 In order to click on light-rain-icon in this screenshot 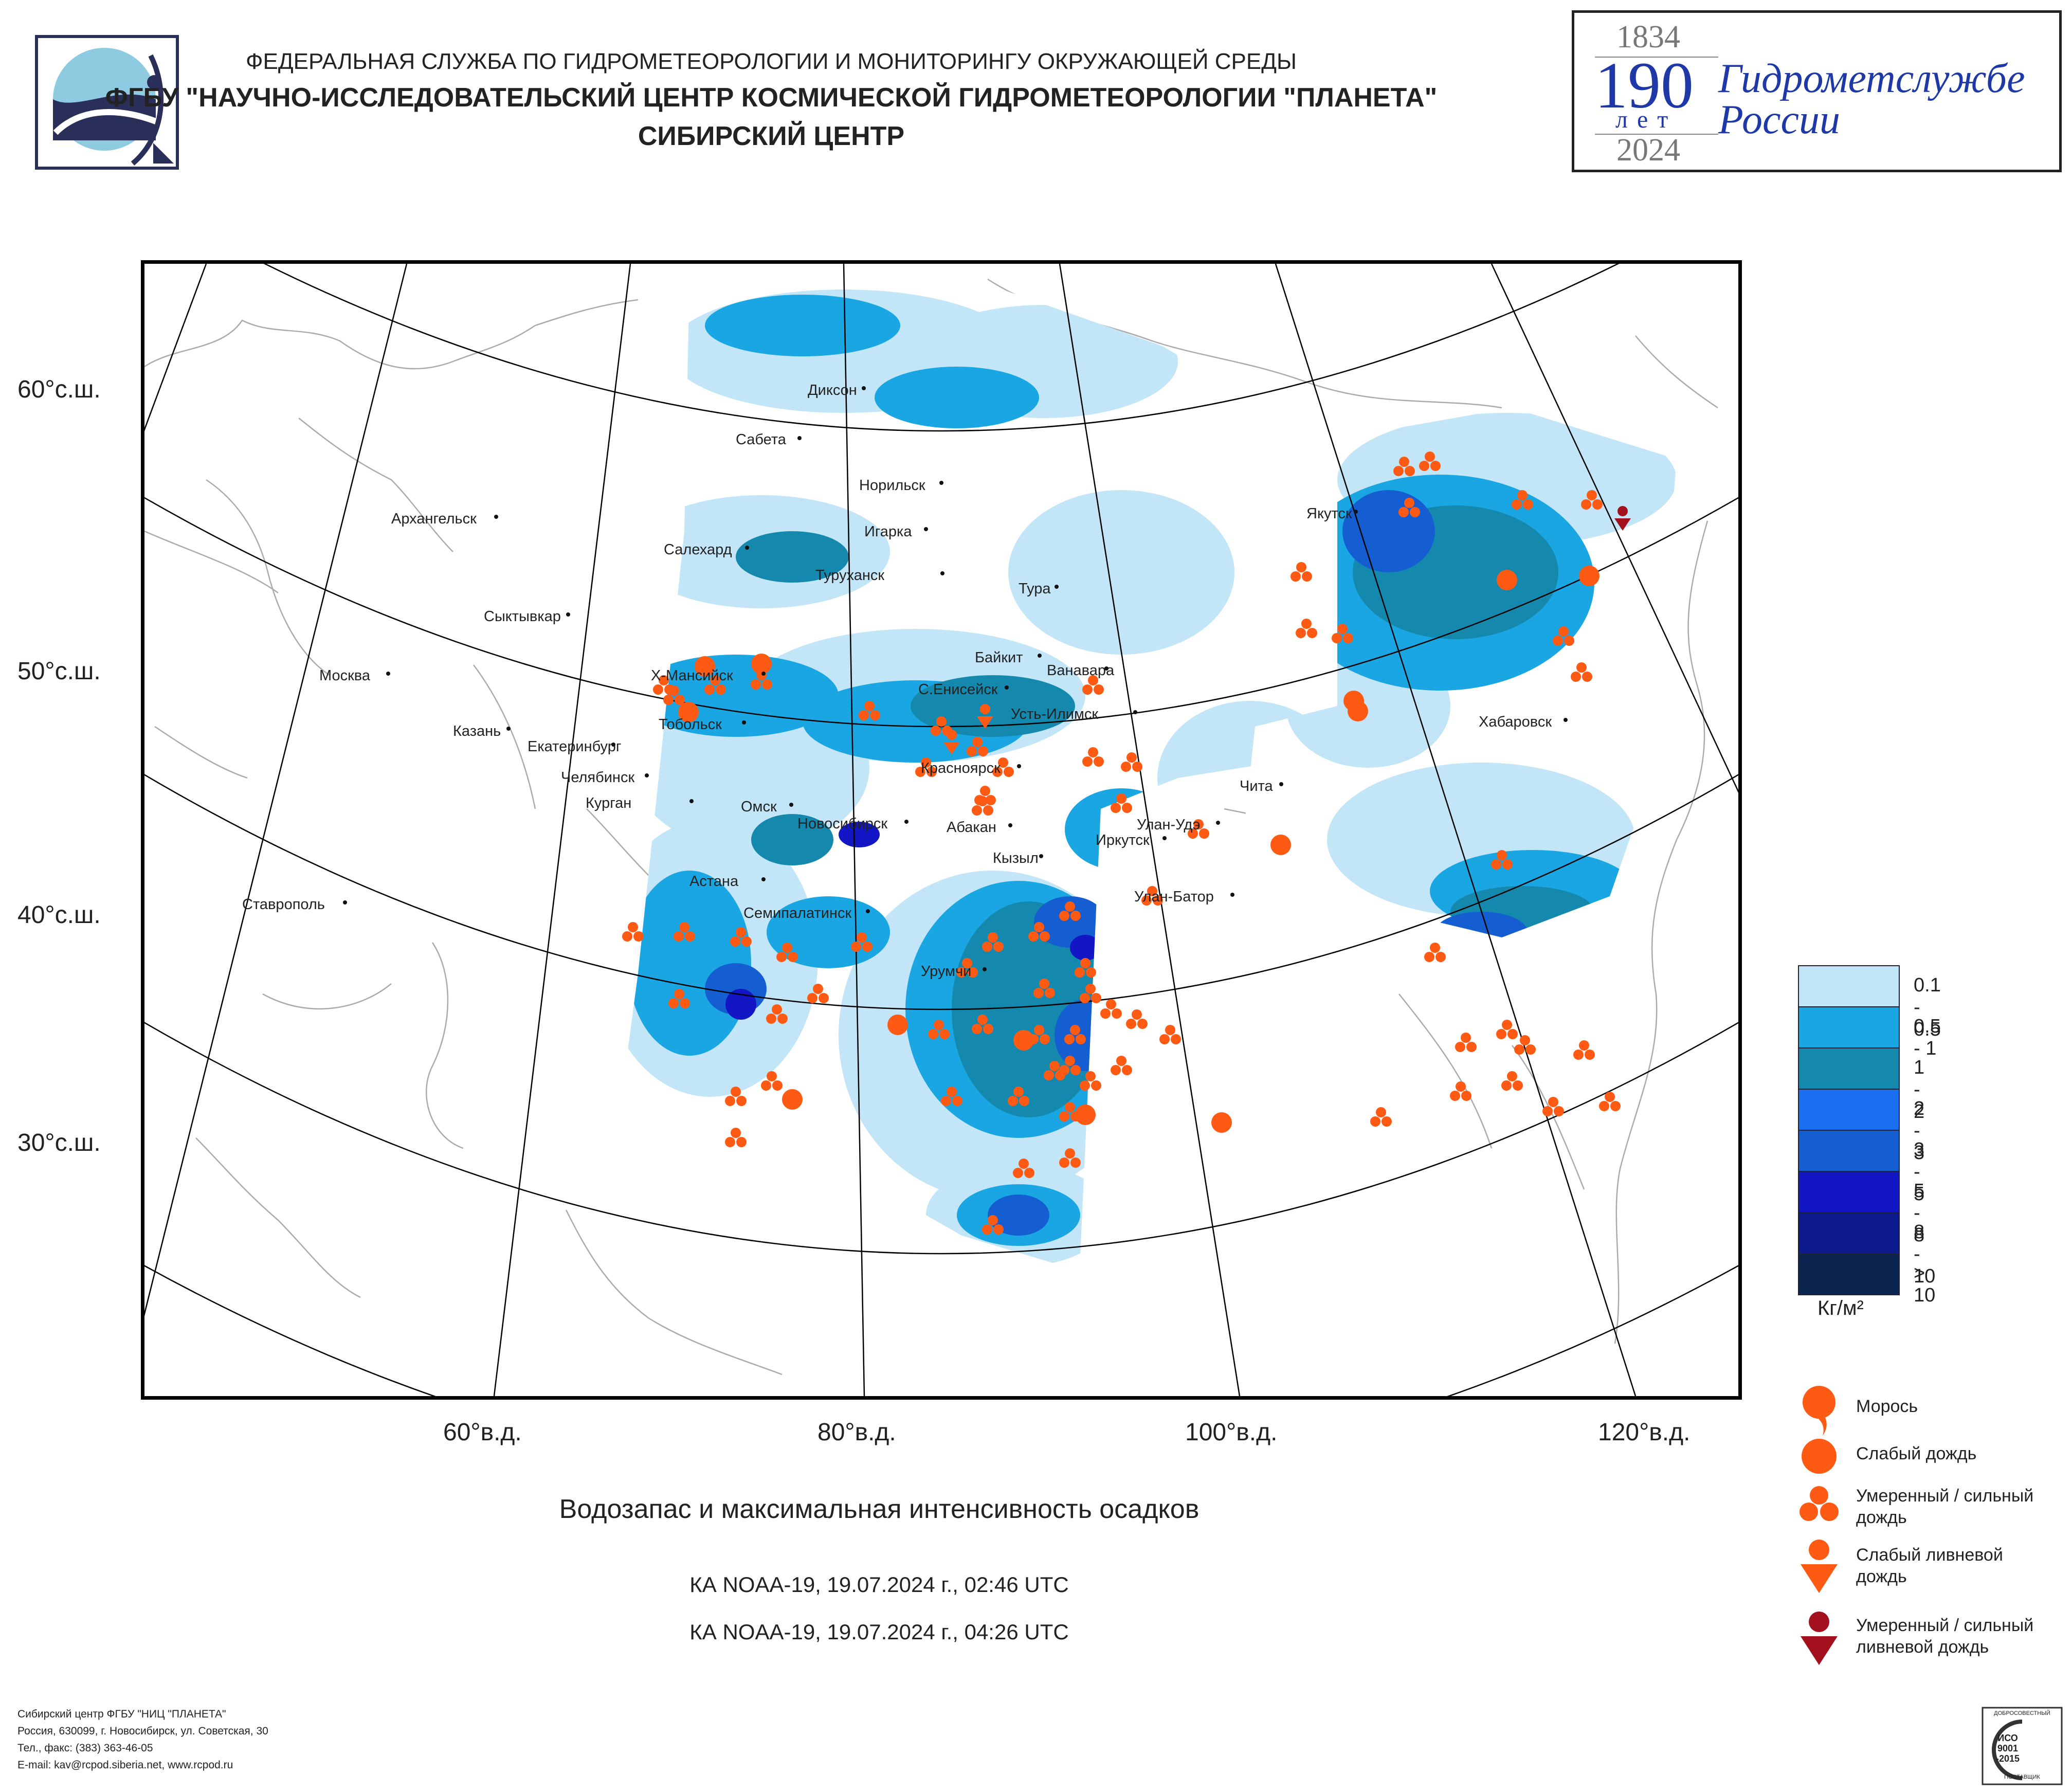, I will do `click(1819, 1457)`.